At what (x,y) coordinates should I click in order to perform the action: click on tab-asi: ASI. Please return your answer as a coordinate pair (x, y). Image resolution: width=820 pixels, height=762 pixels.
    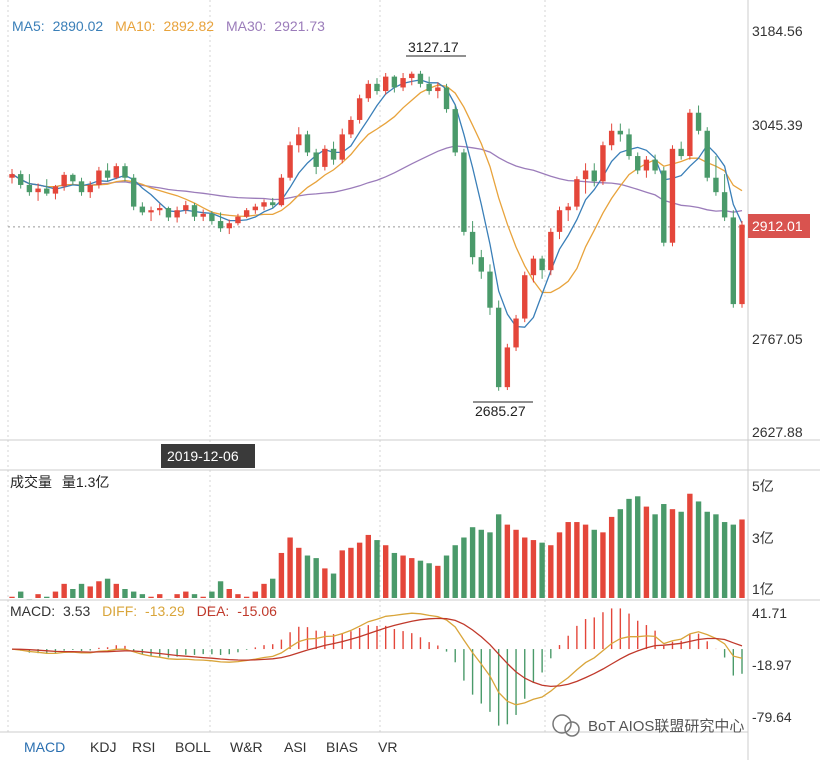
    Looking at the image, I should click on (295, 747).